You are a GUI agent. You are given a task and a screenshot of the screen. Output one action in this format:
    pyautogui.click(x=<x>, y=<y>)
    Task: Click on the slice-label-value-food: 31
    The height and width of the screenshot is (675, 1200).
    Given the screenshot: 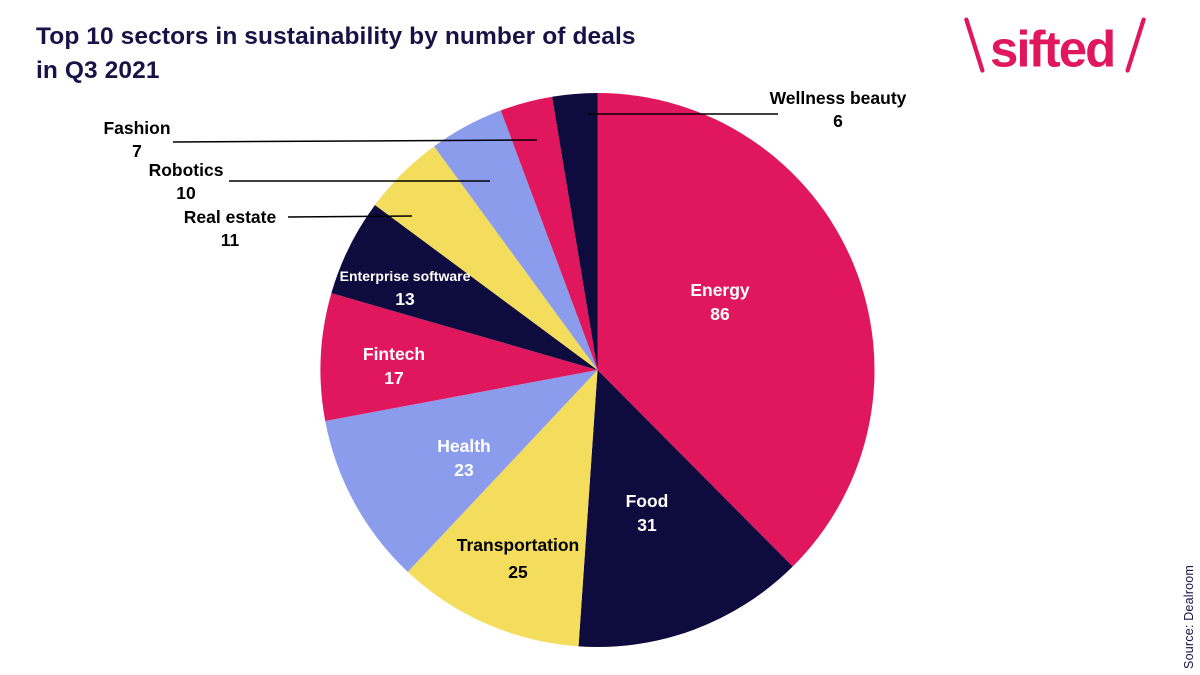 What is the action you would take?
    pyautogui.click(x=647, y=525)
    